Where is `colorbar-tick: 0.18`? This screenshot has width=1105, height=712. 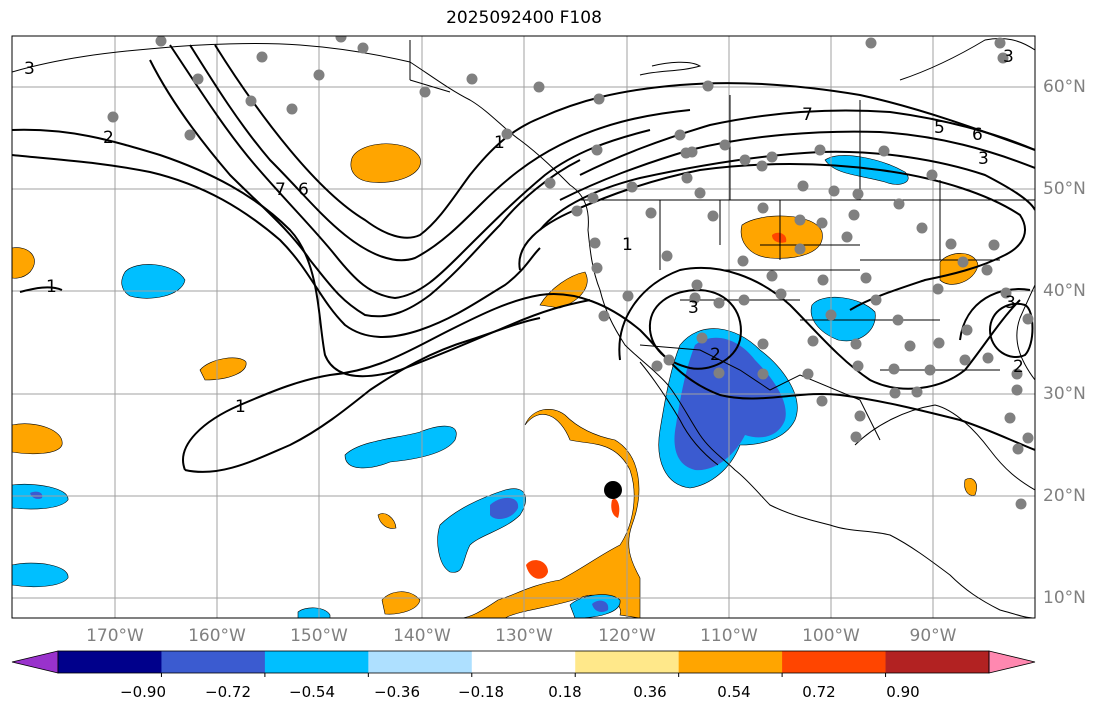
colorbar-tick: 0.18 is located at coordinates (565, 692).